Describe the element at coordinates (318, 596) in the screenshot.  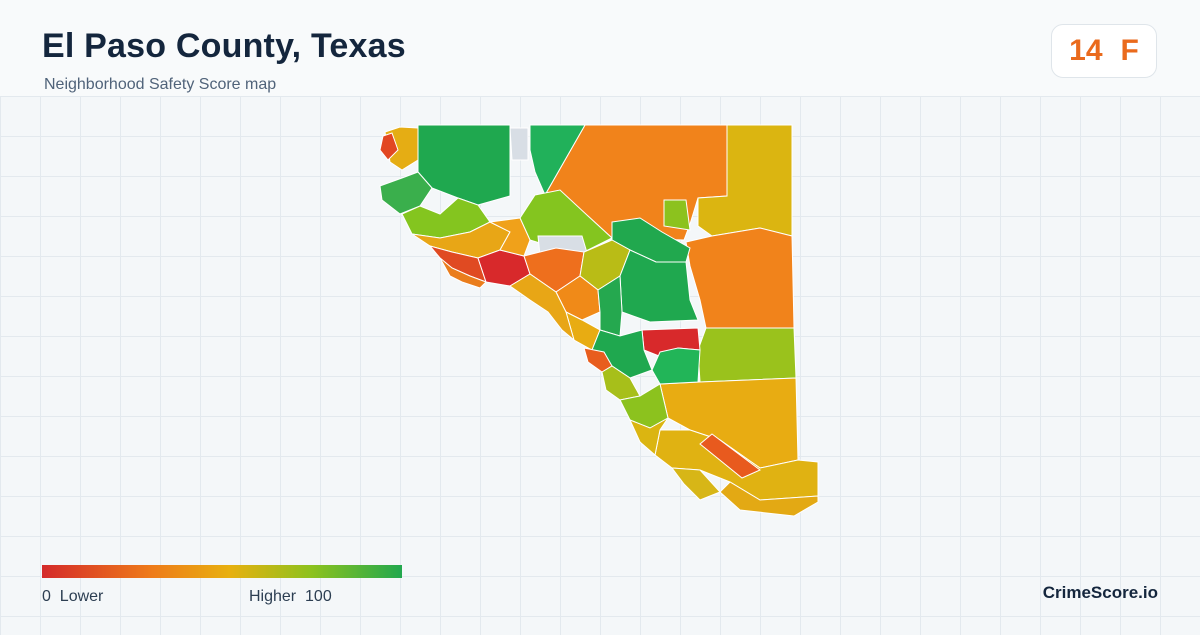
I see `legend-max-value: 100` at that location.